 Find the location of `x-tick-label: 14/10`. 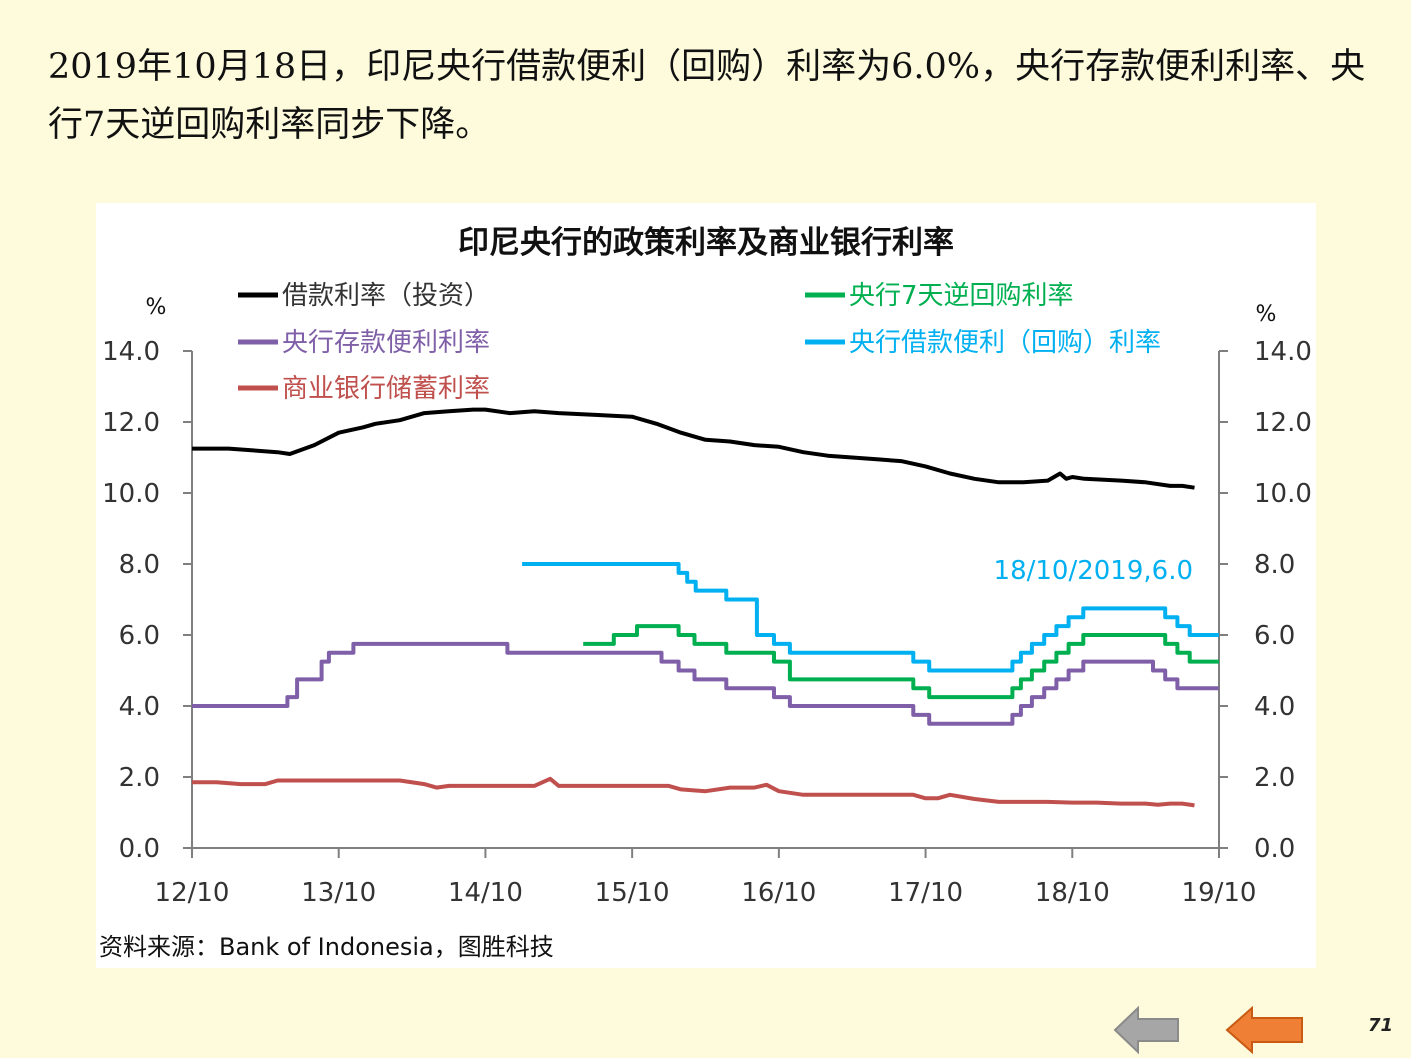

x-tick-label: 14/10 is located at coordinates (485, 893).